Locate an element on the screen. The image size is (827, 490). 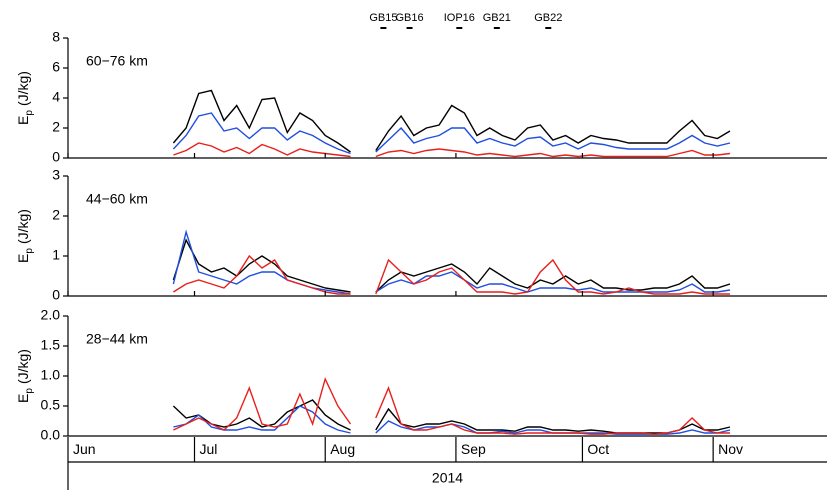
y-tick-label: 4 is located at coordinates (56, 97).